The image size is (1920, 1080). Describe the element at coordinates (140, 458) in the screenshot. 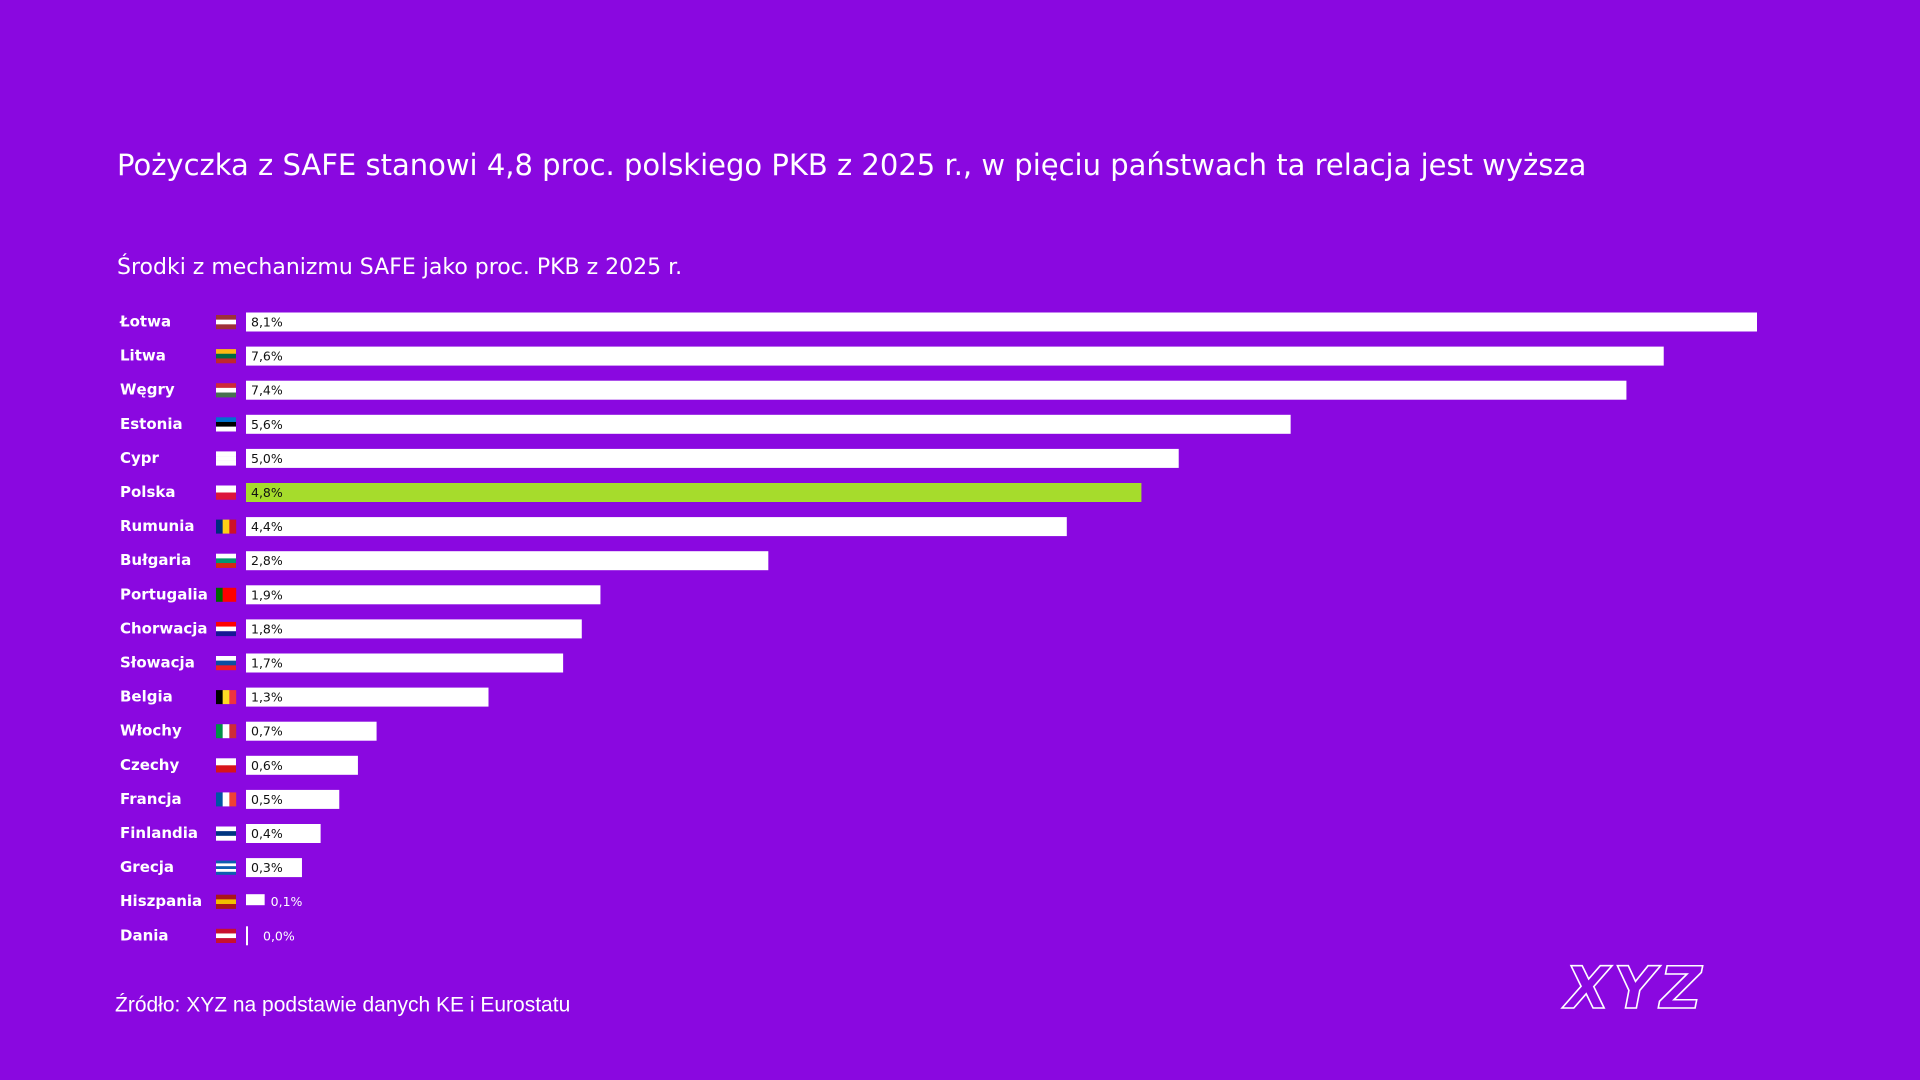

I see `category-label: Cypr` at that location.